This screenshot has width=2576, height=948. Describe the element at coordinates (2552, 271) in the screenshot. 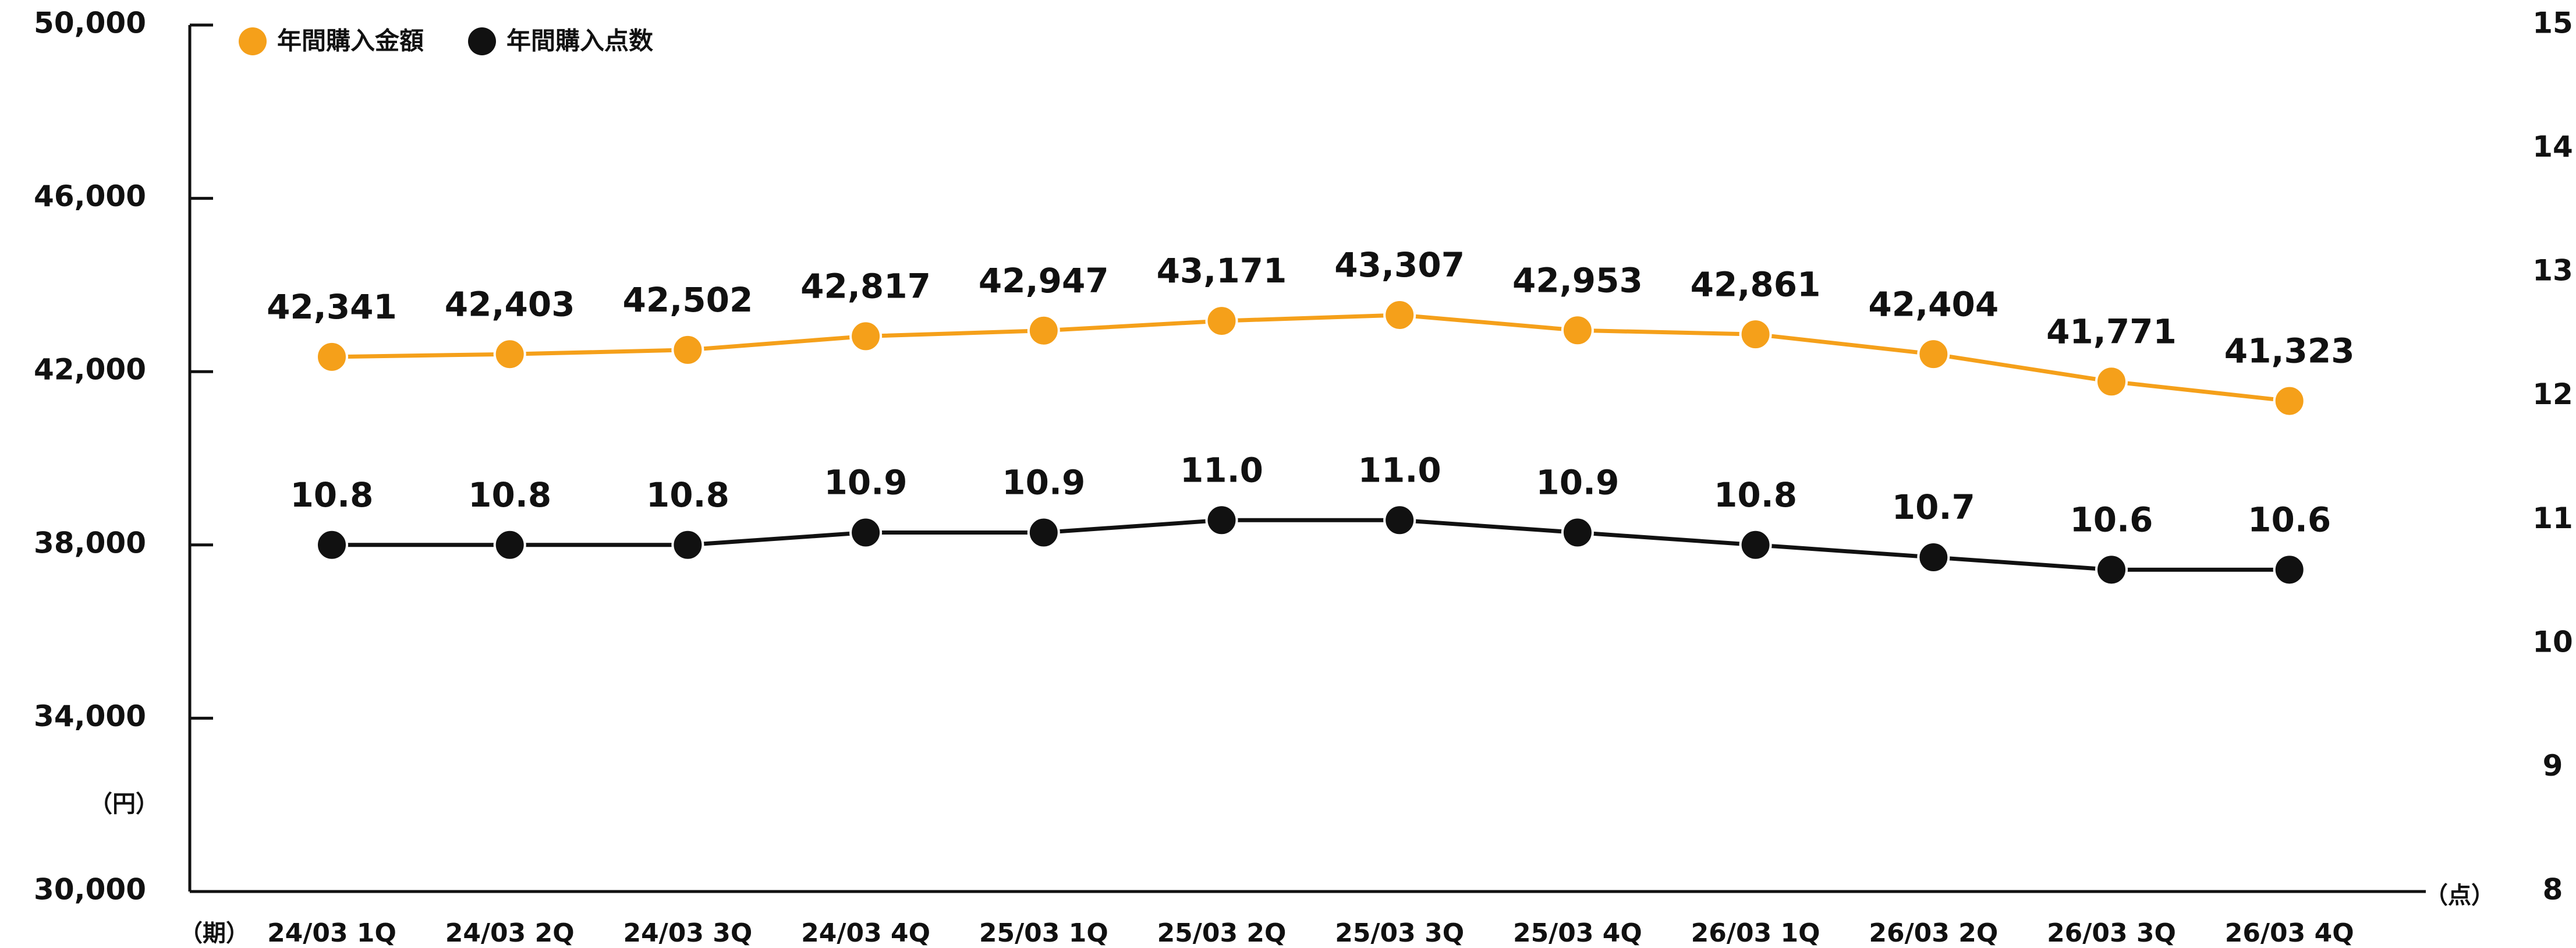

I see `y2-tick-label: 13` at that location.